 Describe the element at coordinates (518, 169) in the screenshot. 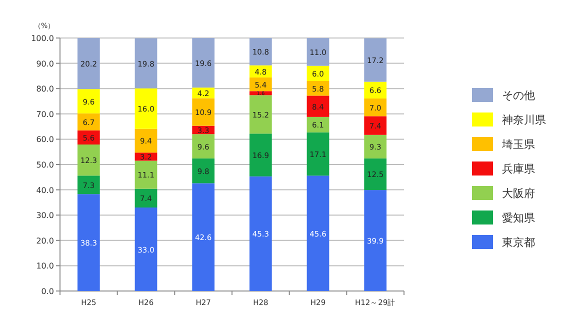

I see `legend-label: 兵庫県` at that location.